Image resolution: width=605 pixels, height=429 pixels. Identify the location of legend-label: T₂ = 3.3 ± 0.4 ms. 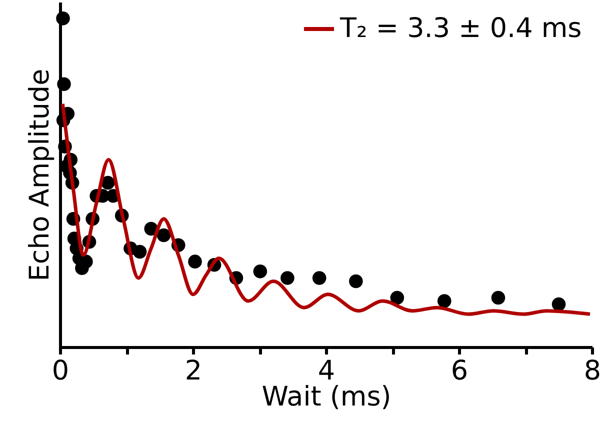
(460, 28).